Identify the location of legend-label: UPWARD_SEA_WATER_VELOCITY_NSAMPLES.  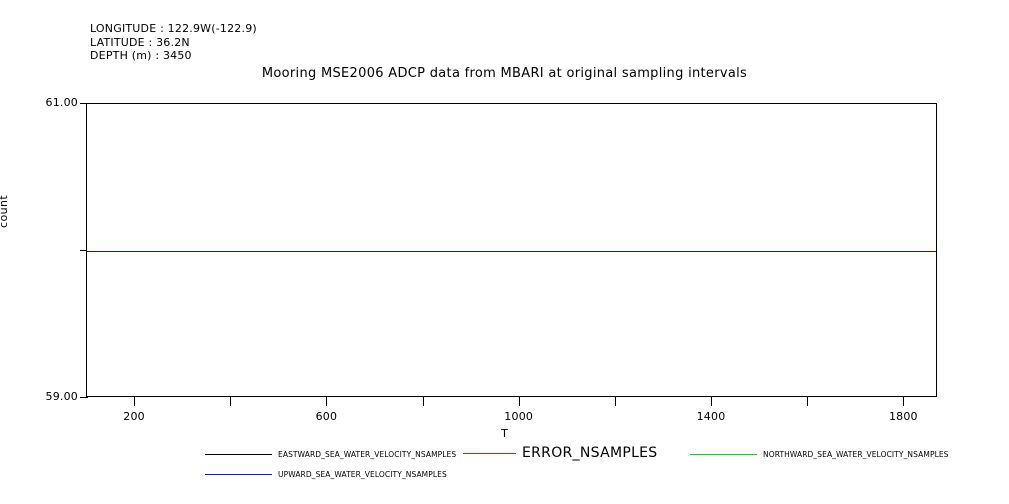
(362, 474).